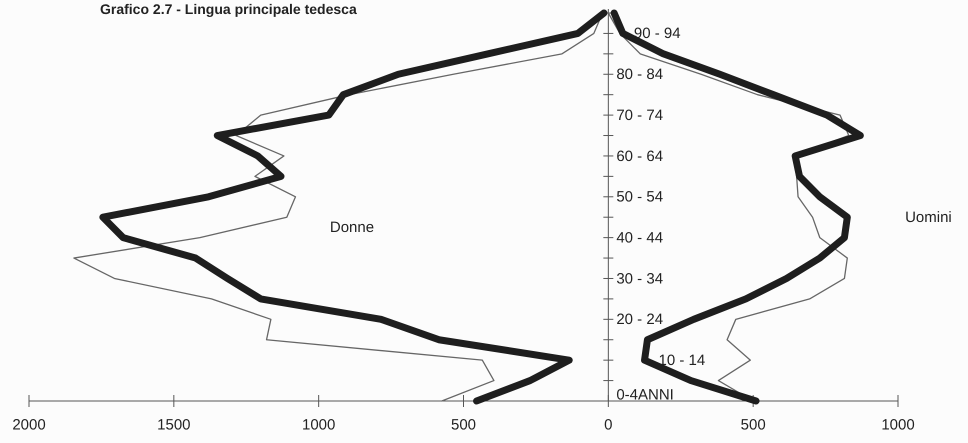  Describe the element at coordinates (645, 395) in the screenshot. I see `y-tick-label: 0-4ANNI` at that location.